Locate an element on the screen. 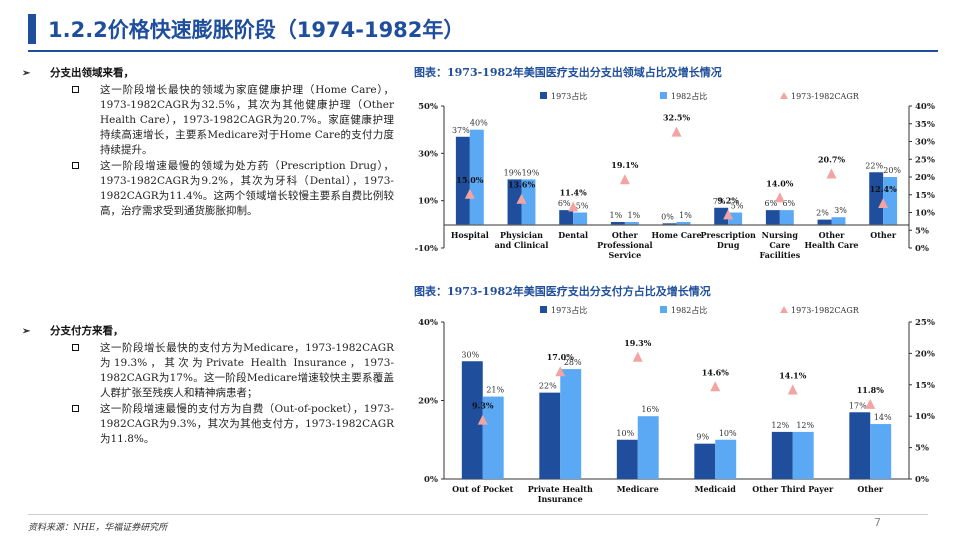  cagr-value-label: 12.4% is located at coordinates (883, 189).